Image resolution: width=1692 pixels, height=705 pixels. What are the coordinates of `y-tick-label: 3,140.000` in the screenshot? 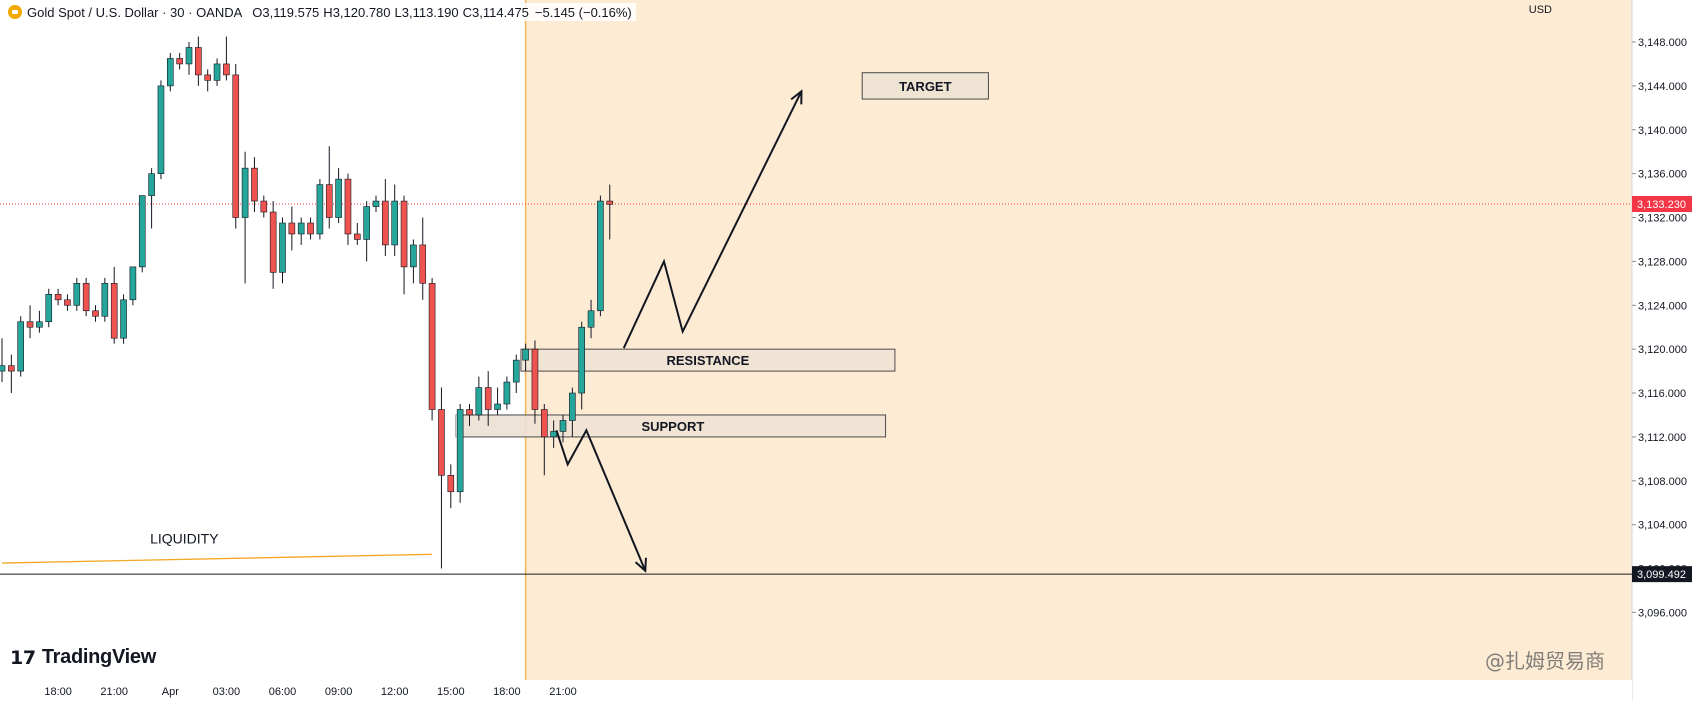 It's located at (1662, 131).